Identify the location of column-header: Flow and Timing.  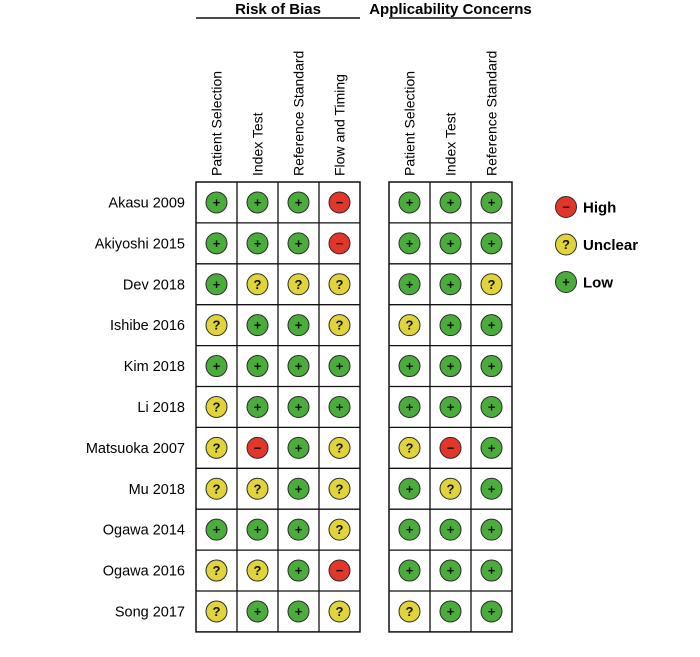
(340, 125).